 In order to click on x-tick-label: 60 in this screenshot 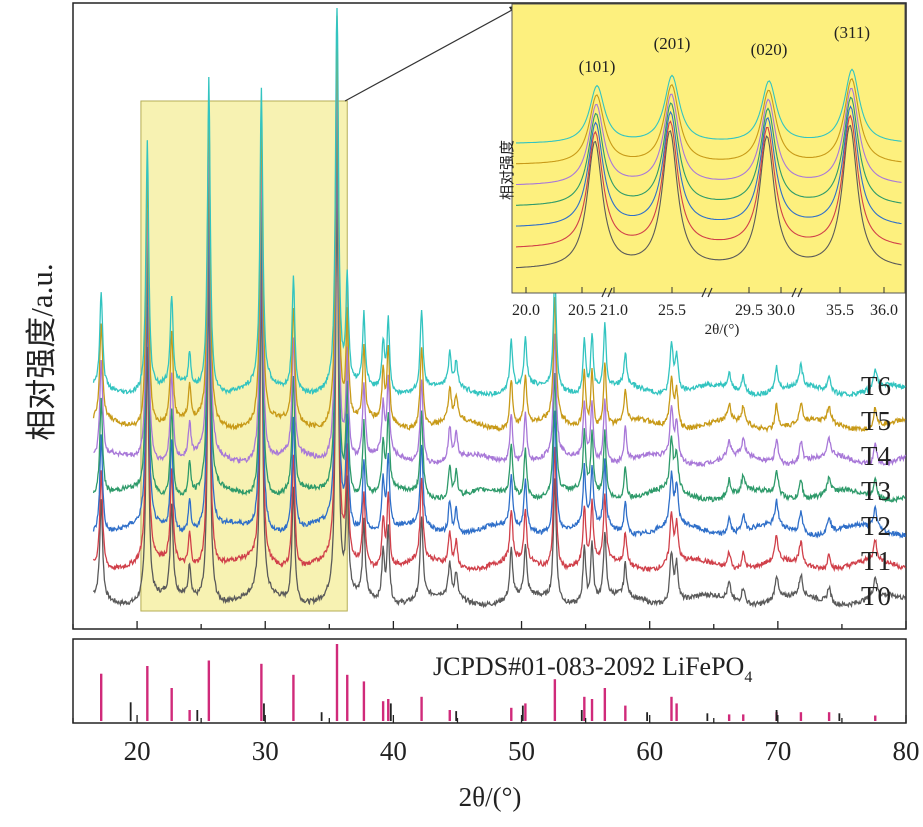, I will do `click(649, 751)`.